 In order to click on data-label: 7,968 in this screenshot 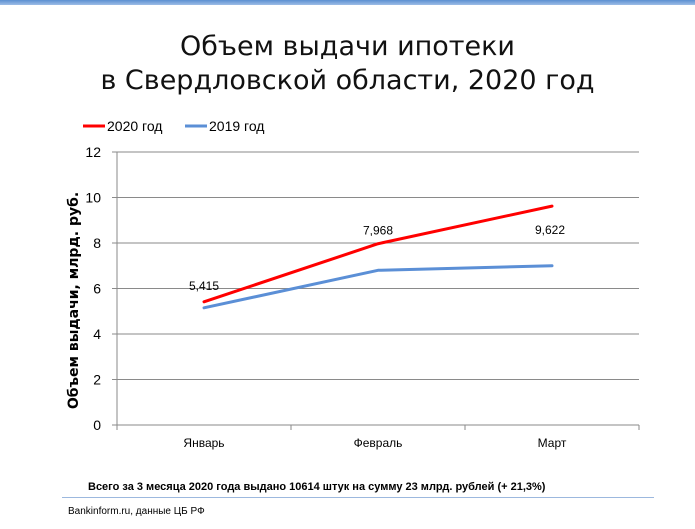, I will do `click(378, 231)`.